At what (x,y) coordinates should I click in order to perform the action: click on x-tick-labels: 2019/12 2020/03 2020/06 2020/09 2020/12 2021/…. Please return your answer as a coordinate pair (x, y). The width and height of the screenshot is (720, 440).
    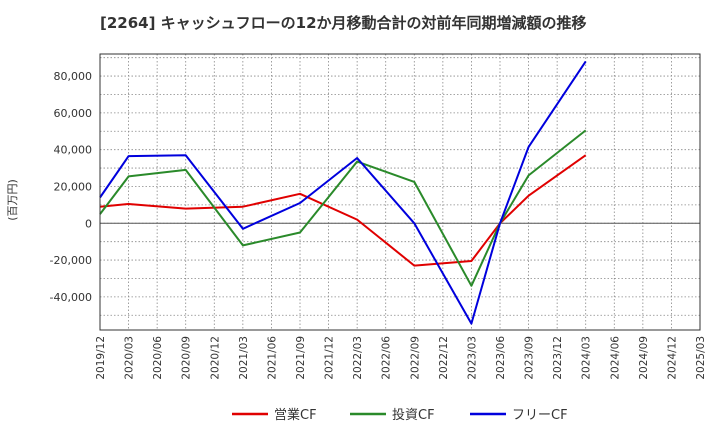
    Looking at the image, I should click on (401, 358).